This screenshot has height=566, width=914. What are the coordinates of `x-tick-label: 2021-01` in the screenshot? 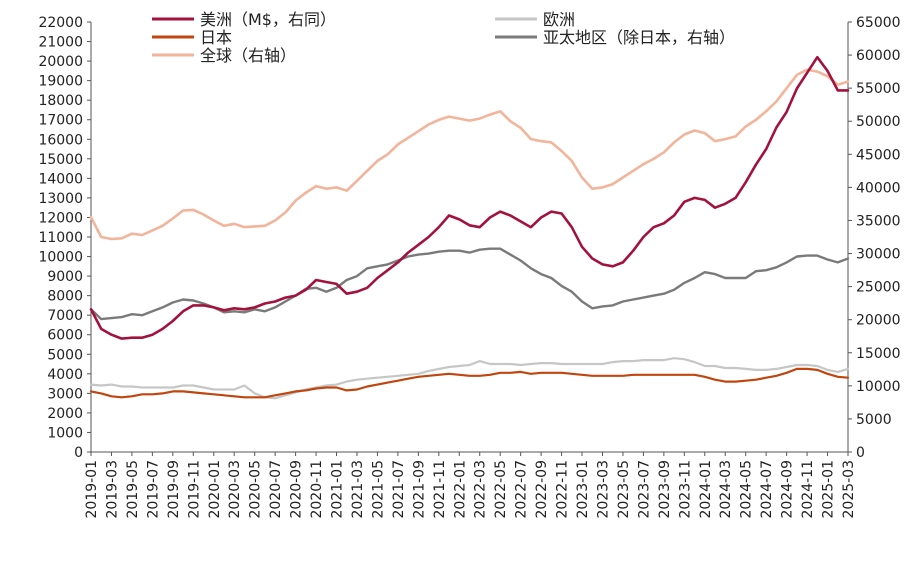 It's located at (338, 489).